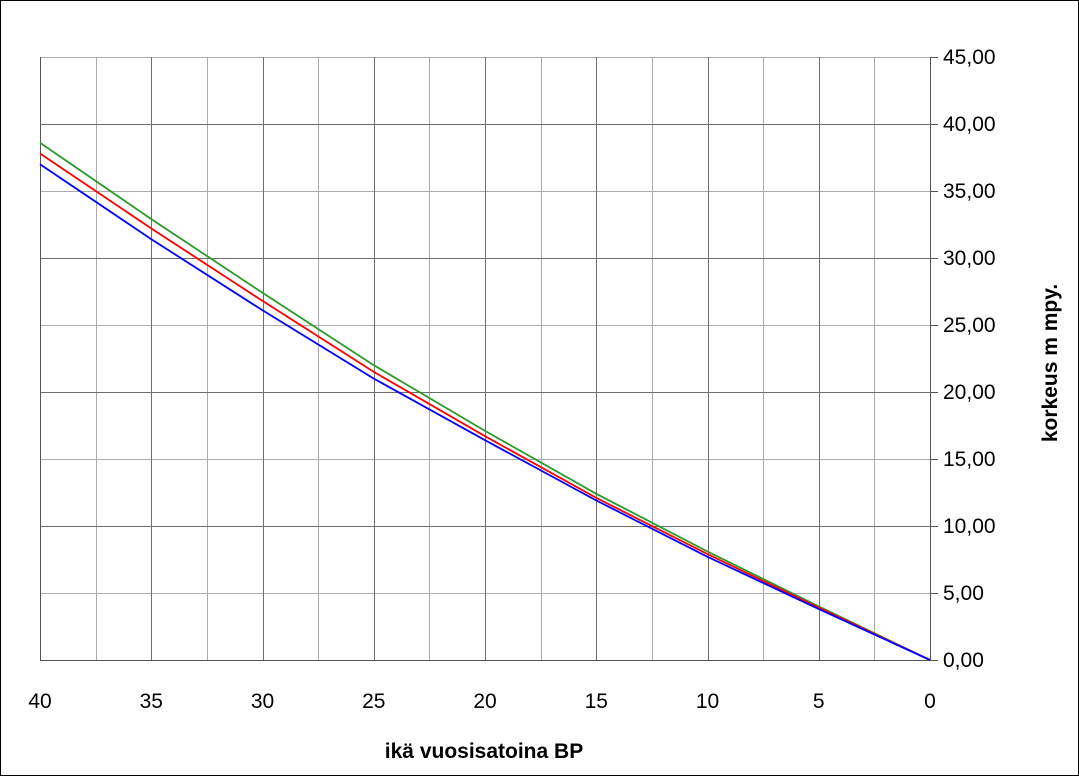  Describe the element at coordinates (969, 526) in the screenshot. I see `y-tick-label: 10,00` at that location.